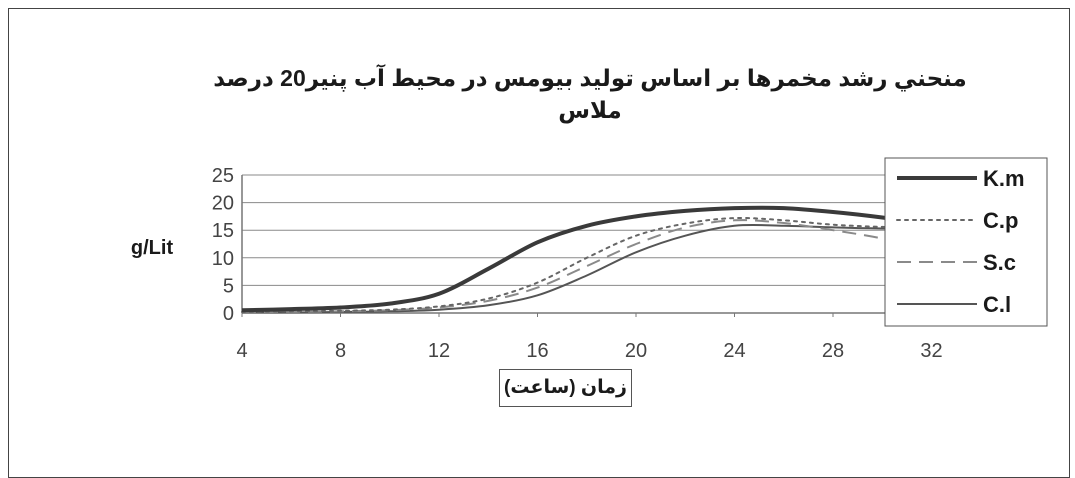 Image resolution: width=1075 pixels, height=478 pixels. What do you see at coordinates (340, 351) in the screenshot?
I see `x-tick-label: 8` at bounding box center [340, 351].